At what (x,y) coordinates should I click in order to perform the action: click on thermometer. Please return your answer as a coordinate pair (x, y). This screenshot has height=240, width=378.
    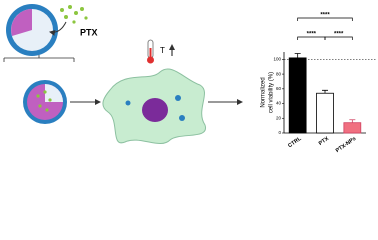
    Looking at the image, I should click on (150, 51).